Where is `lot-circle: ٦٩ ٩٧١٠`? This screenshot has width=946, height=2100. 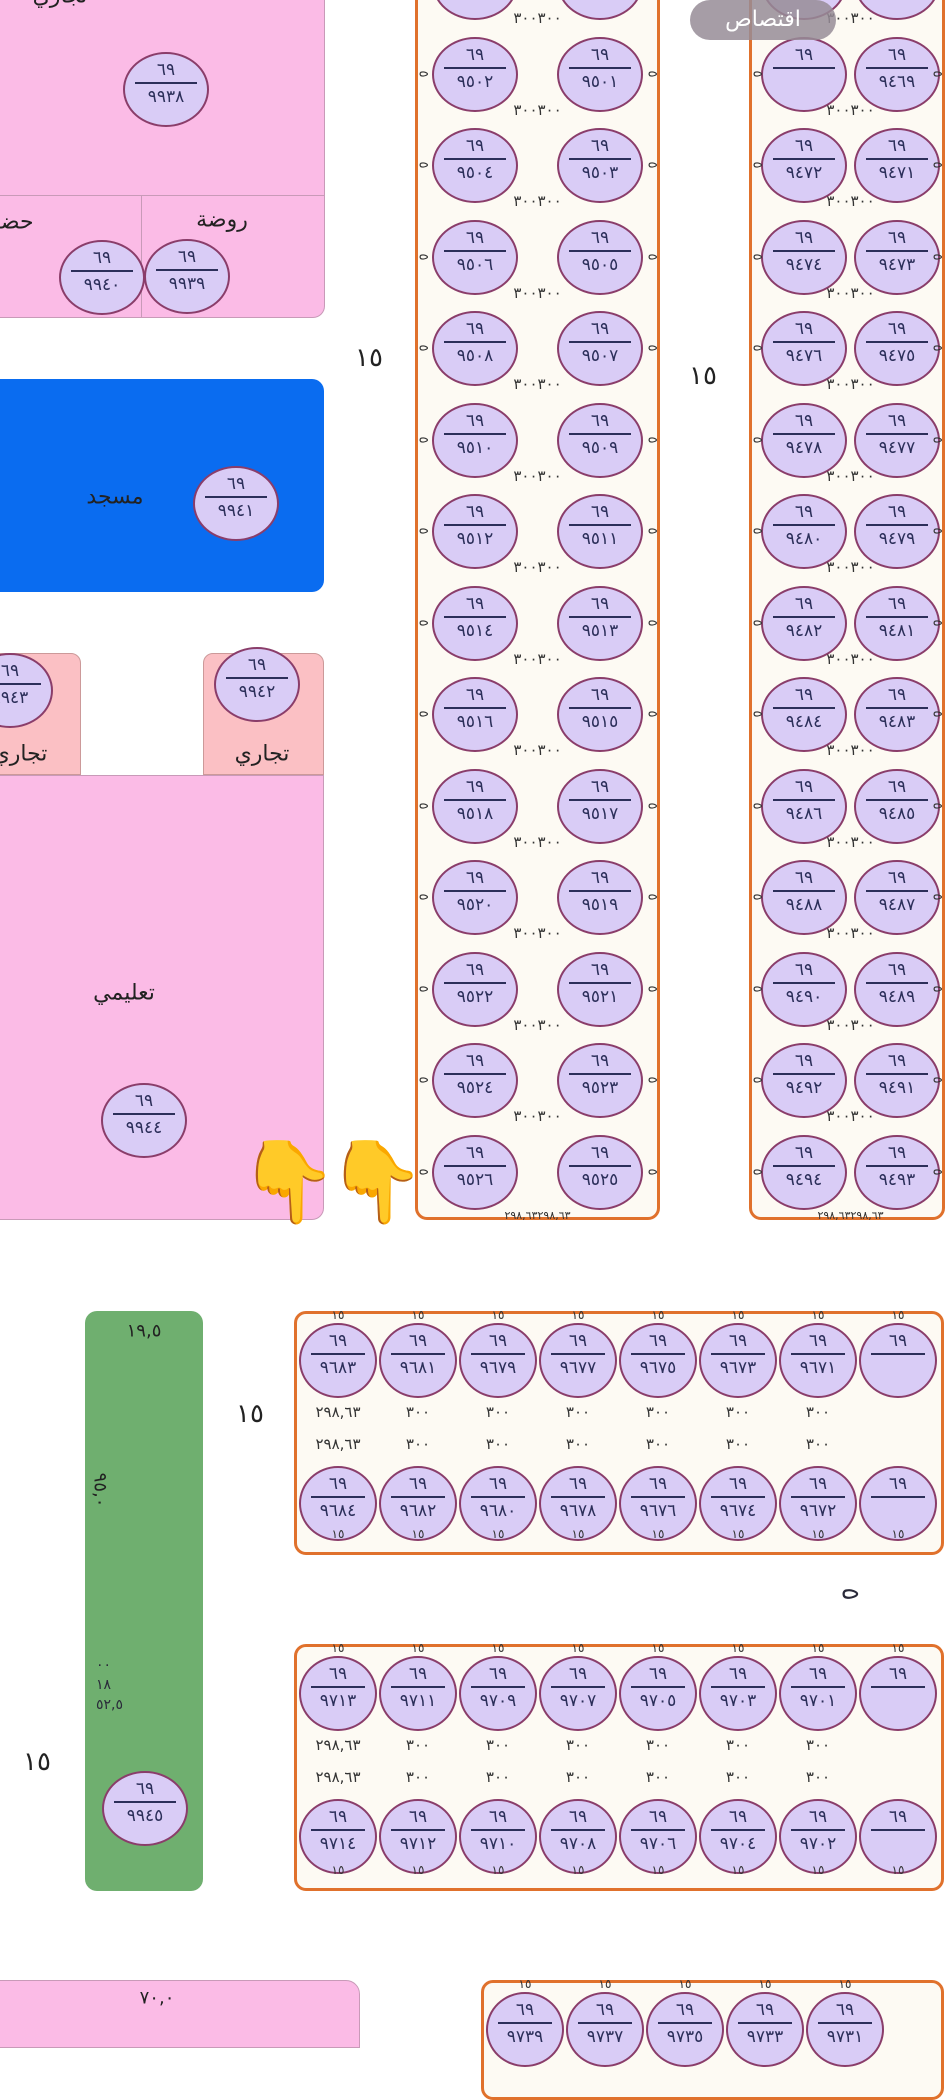
lot-circle: ٦٩ ٩٧١٠ is located at coordinates (498, 1836).